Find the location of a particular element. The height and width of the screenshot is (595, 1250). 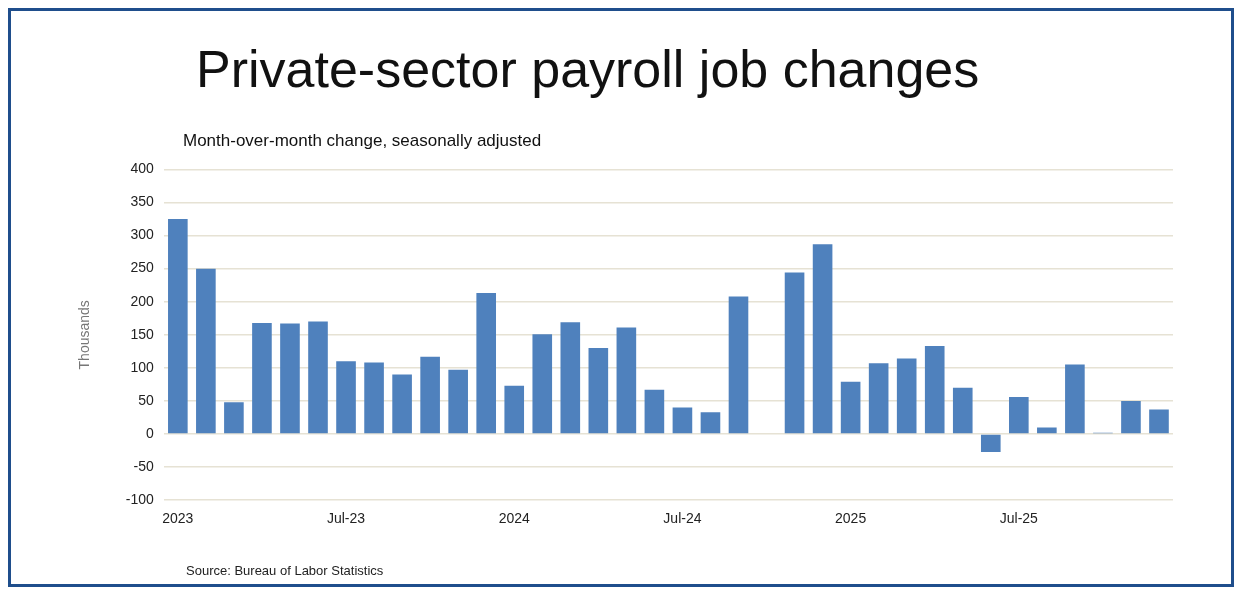

y-tick-label: 0 is located at coordinates (150, 432).